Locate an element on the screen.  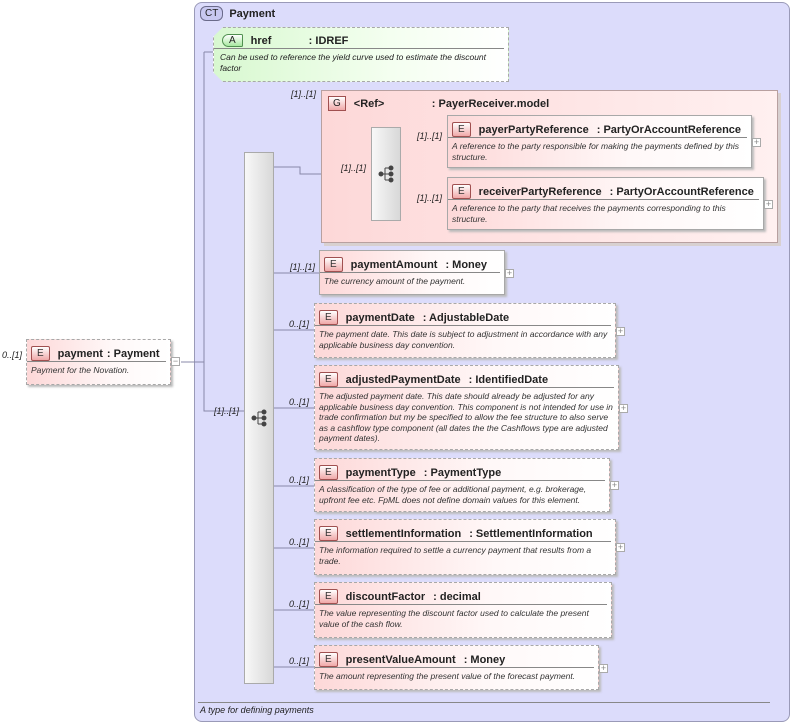
element-type: : PaymentType is located at coordinates (462, 472).